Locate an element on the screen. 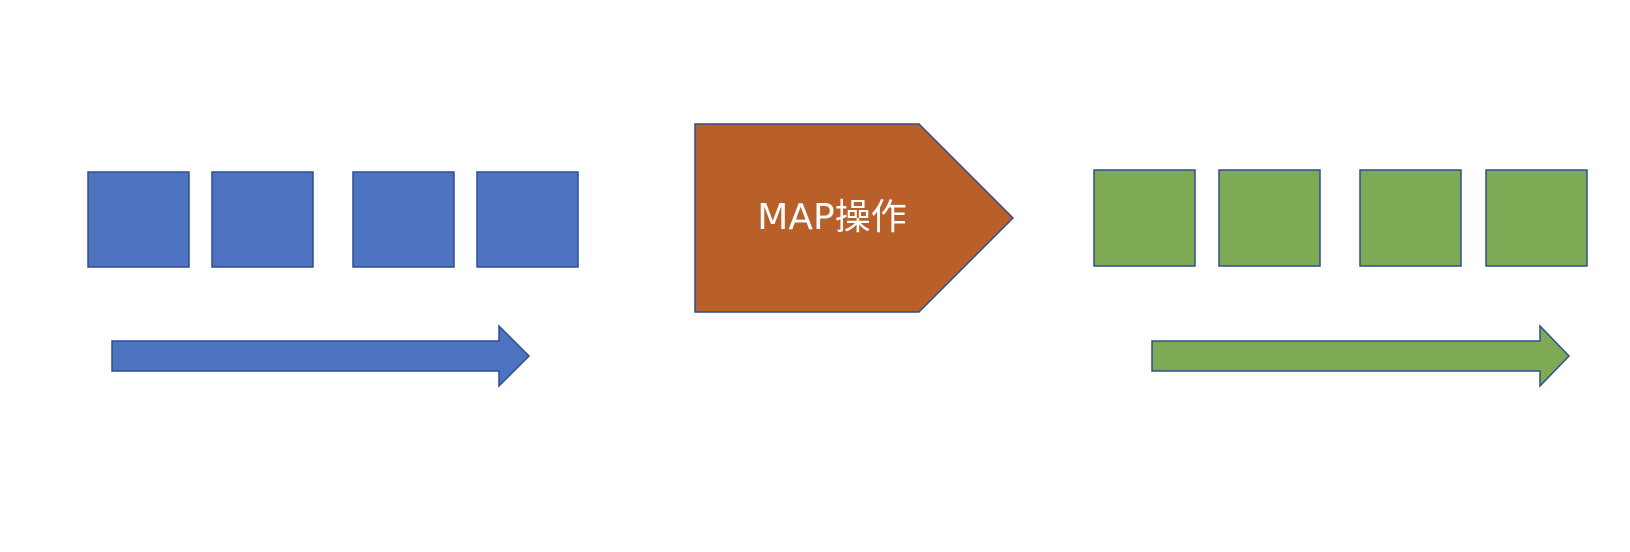 This screenshot has width=1630, height=552. output-sequence is located at coordinates (1340, 218).